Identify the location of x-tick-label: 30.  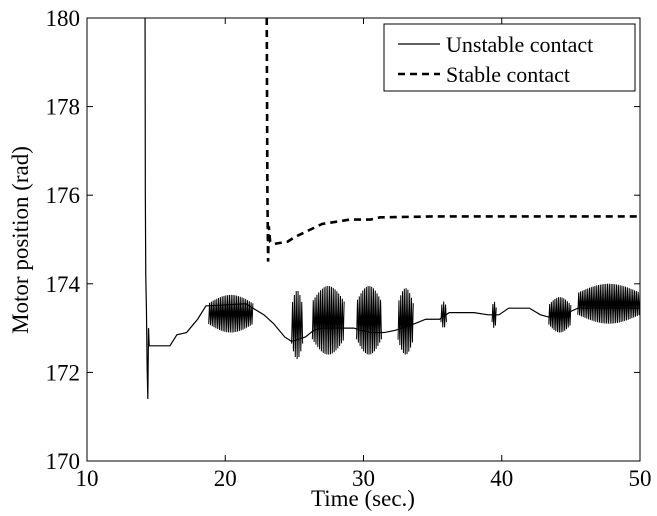
(363, 478).